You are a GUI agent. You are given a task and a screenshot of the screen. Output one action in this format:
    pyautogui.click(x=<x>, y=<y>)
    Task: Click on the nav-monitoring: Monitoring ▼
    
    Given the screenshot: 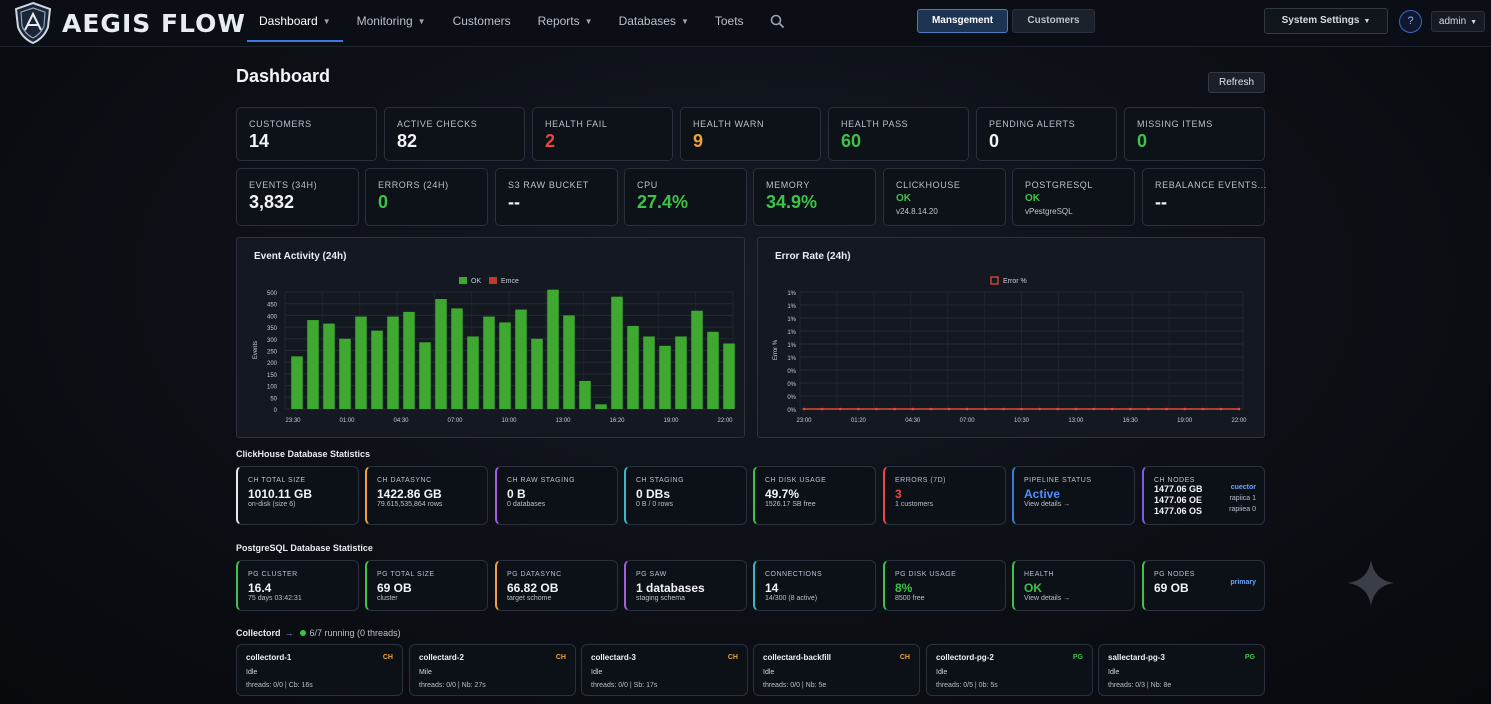 What is the action you would take?
    pyautogui.click(x=391, y=21)
    